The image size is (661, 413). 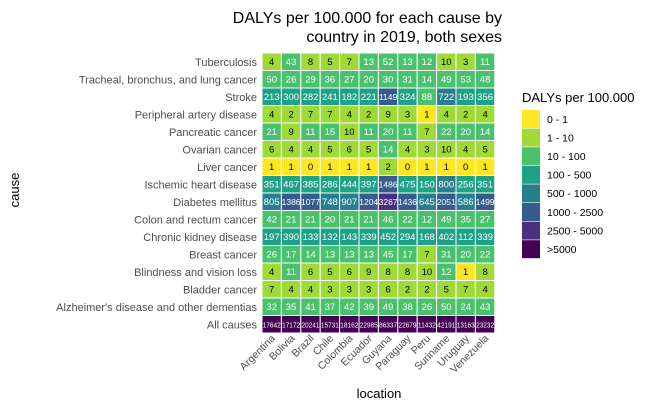 What do you see at coordinates (330, 237) in the screenshot?
I see `cell-value-label: 132` at bounding box center [330, 237].